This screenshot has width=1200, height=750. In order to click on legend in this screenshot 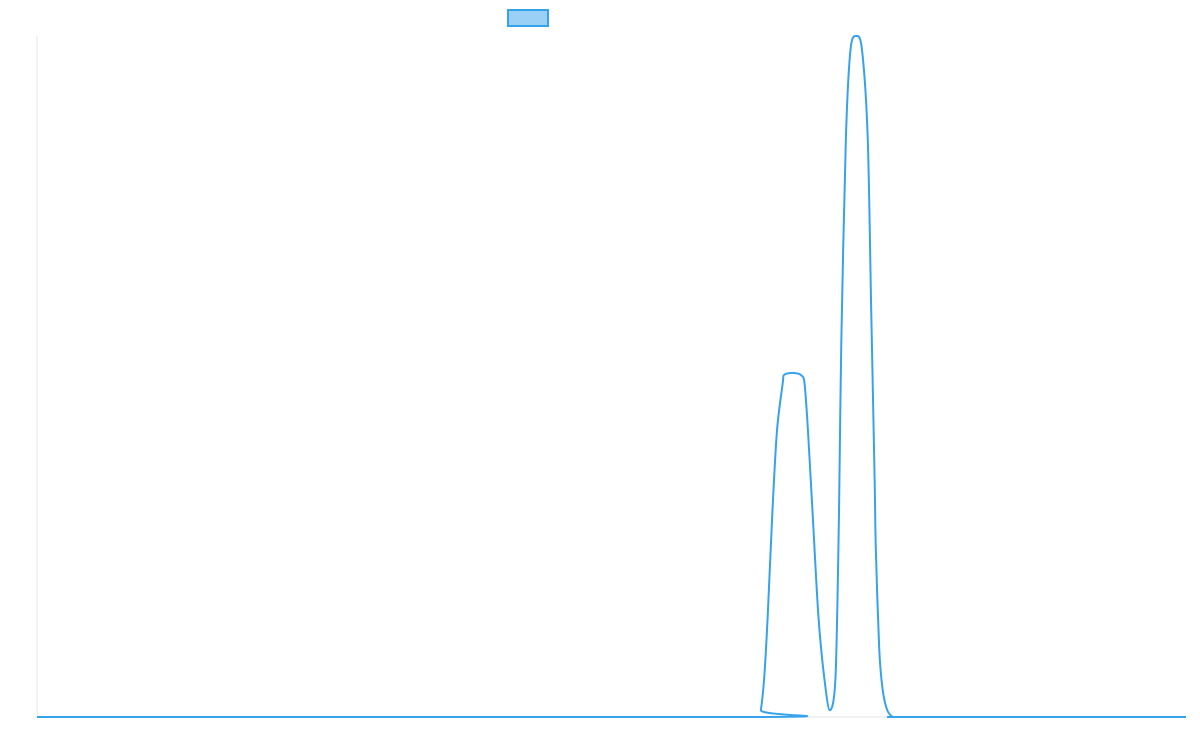, I will do `click(528, 18)`.